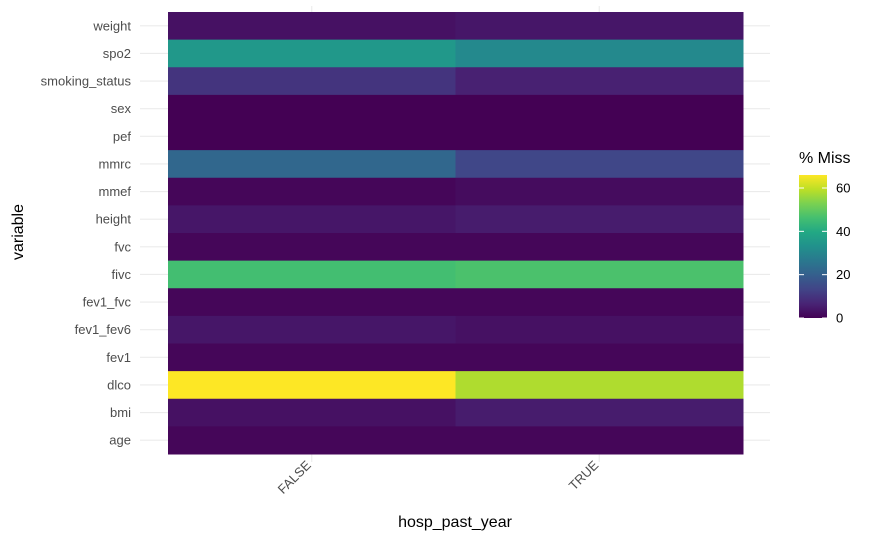 The image size is (875, 540). Describe the element at coordinates (843, 188) in the screenshot. I see `legend-tick-label: 60` at that location.